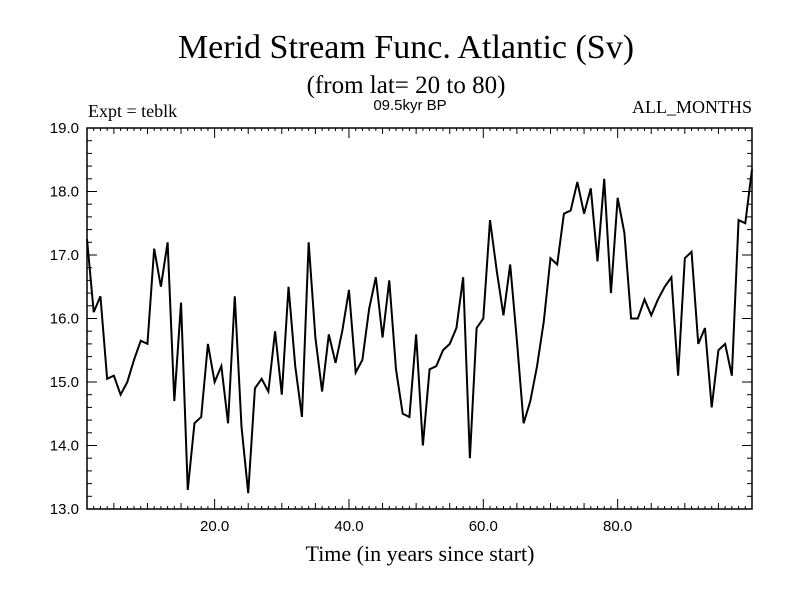  What do you see at coordinates (483, 526) in the screenshot?
I see `x-tick-label: 60.0` at bounding box center [483, 526].